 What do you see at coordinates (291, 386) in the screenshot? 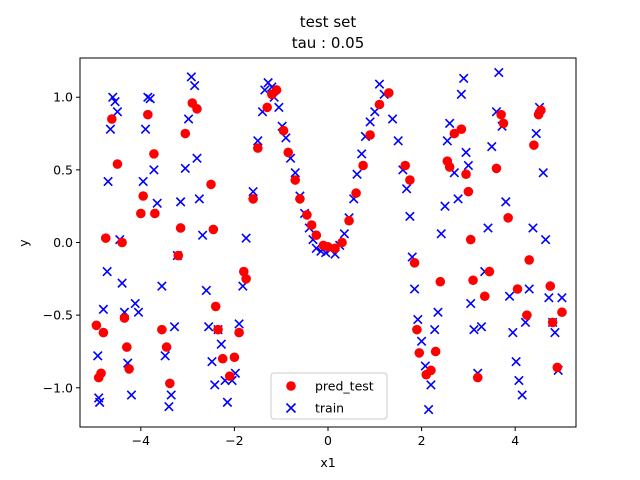
I see `legend-marker-pred-test` at bounding box center [291, 386].